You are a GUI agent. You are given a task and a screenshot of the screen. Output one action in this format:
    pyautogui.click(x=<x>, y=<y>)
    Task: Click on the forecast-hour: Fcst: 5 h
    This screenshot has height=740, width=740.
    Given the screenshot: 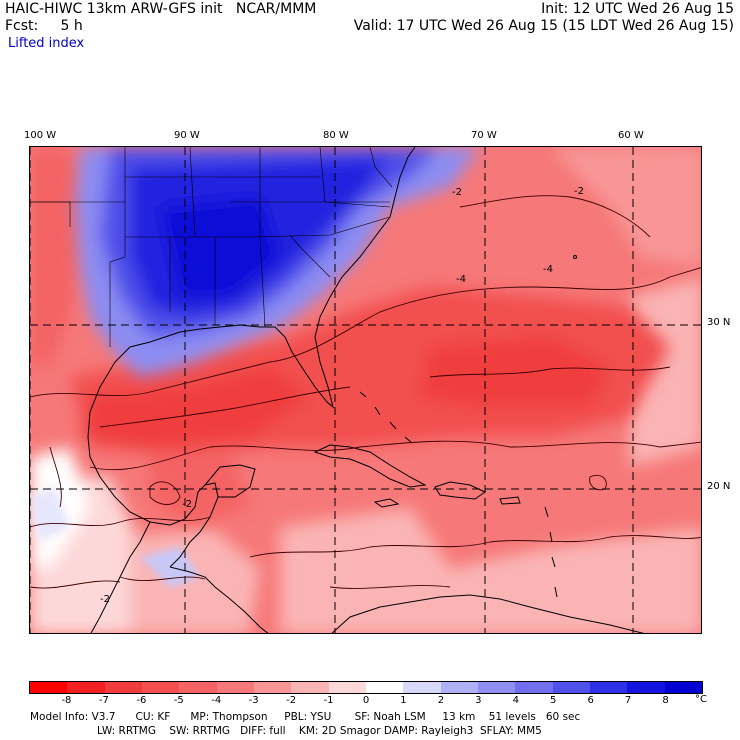 What is the action you would take?
    pyautogui.click(x=44, y=26)
    